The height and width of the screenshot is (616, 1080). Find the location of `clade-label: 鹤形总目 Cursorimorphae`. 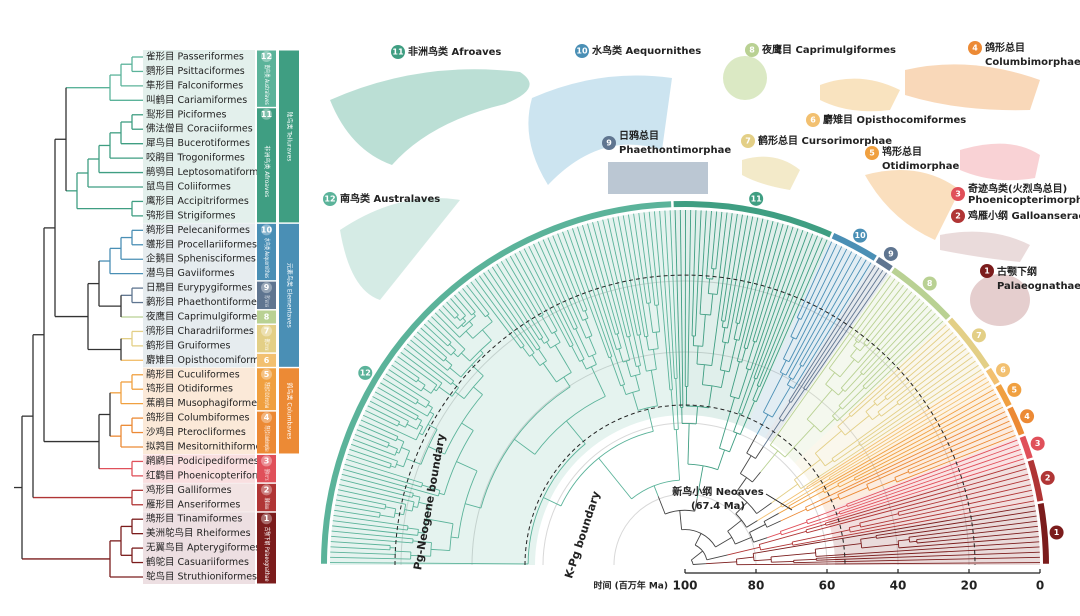

clade-label: 鹤形总目 Cursorimorphae is located at coordinates (267, 344).